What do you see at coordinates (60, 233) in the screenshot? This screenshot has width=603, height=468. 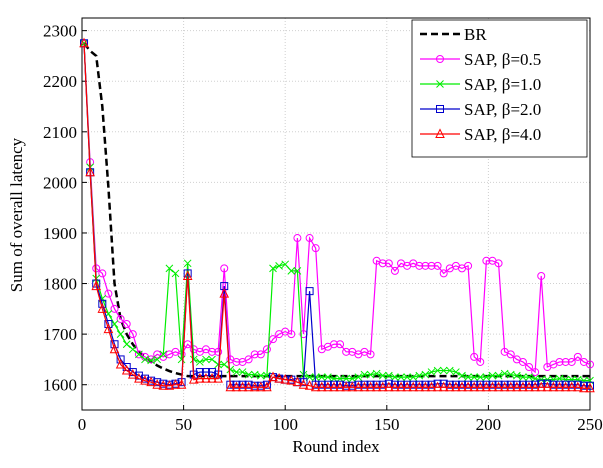 I see `y-tick-label: 1900` at bounding box center [60, 233].